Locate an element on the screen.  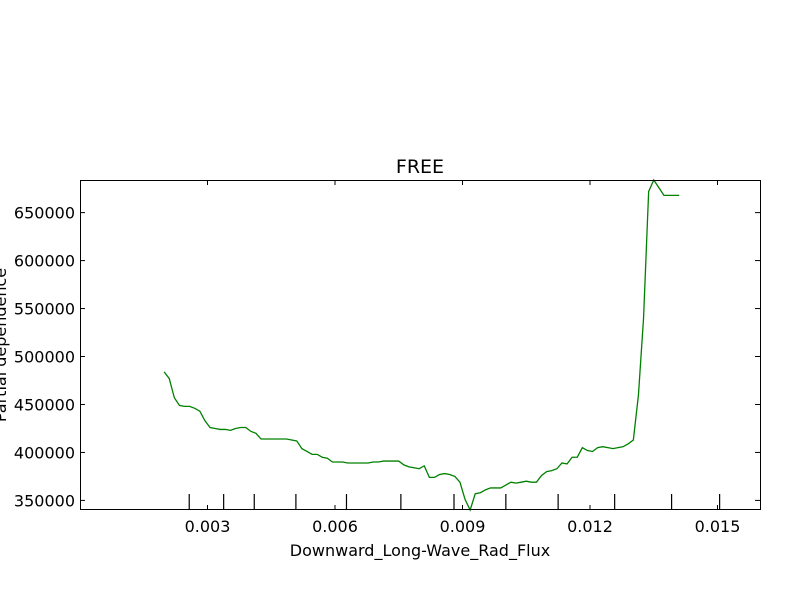
y-tick-label: 350000 is located at coordinates (44, 500).